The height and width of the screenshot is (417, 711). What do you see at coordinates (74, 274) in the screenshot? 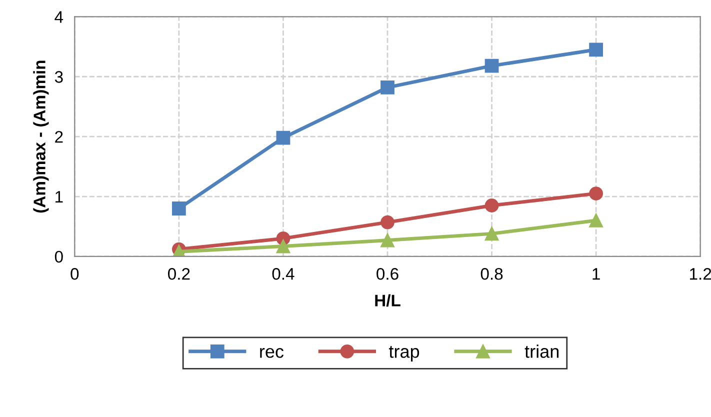
I see `x-tick-label: 0` at bounding box center [74, 274].